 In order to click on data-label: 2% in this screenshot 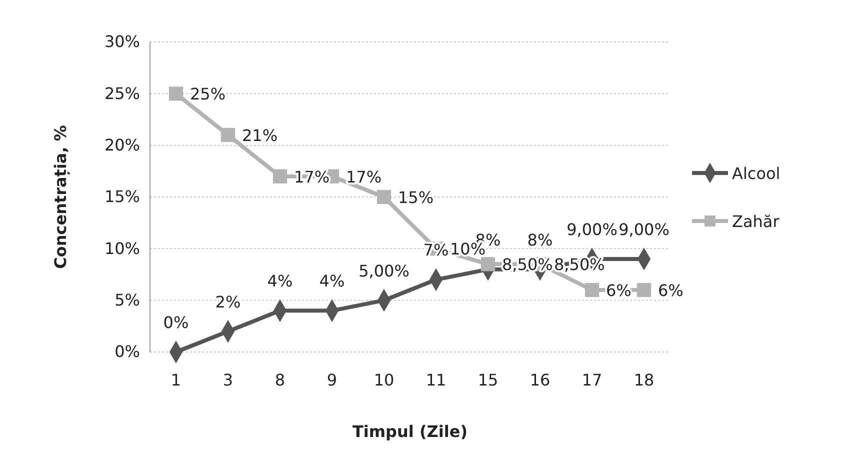, I will do `click(228, 302)`.